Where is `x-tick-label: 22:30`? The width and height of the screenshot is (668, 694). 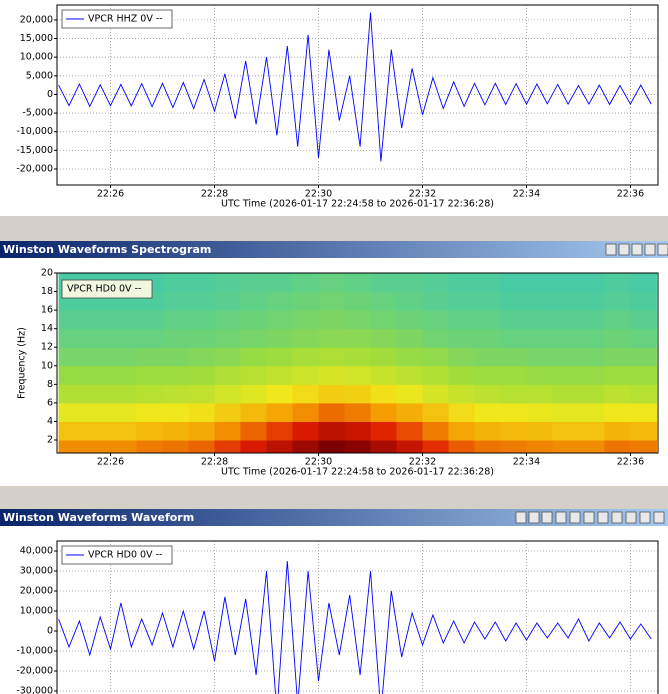
x-tick-label: 22:30 is located at coordinates (318, 462).